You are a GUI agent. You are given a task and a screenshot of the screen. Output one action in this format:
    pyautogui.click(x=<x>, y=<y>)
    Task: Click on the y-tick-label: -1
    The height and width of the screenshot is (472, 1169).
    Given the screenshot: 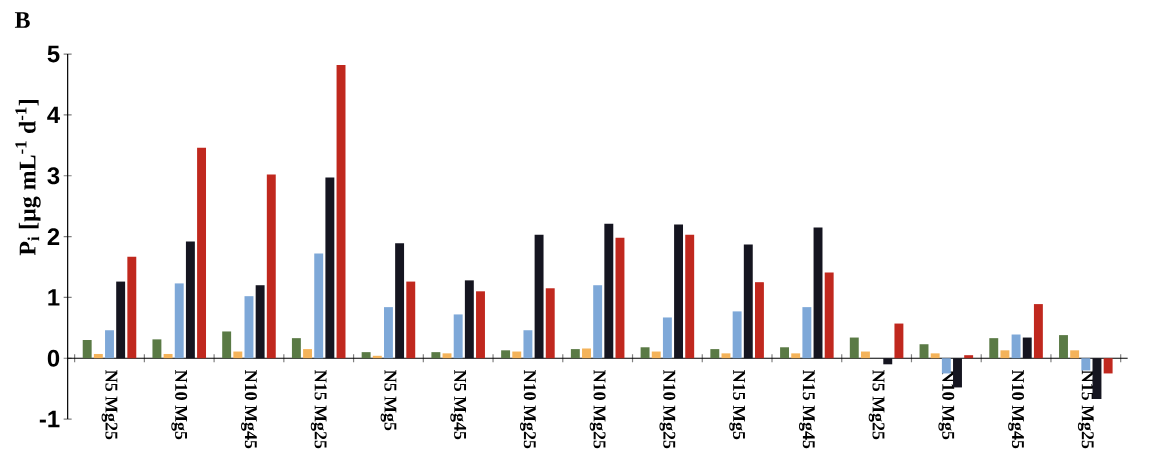 What is the action you would take?
    pyautogui.click(x=49, y=419)
    